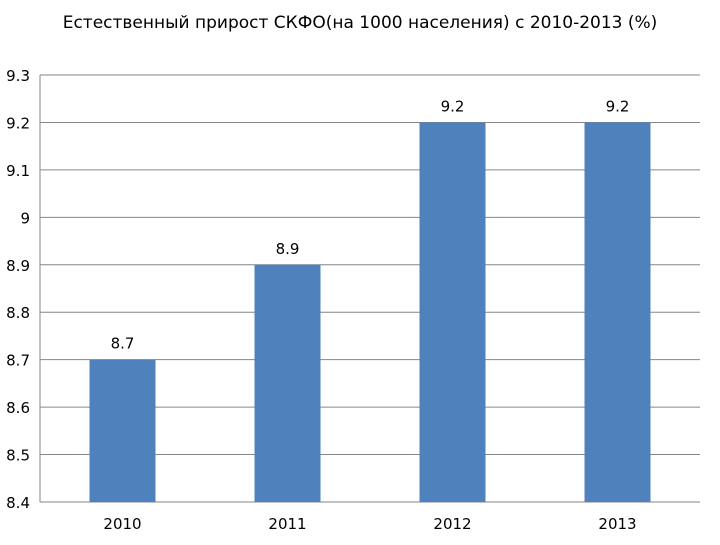 The width and height of the screenshot is (720, 545). I want to click on y-tick-label: 9.1, so click(18, 171).